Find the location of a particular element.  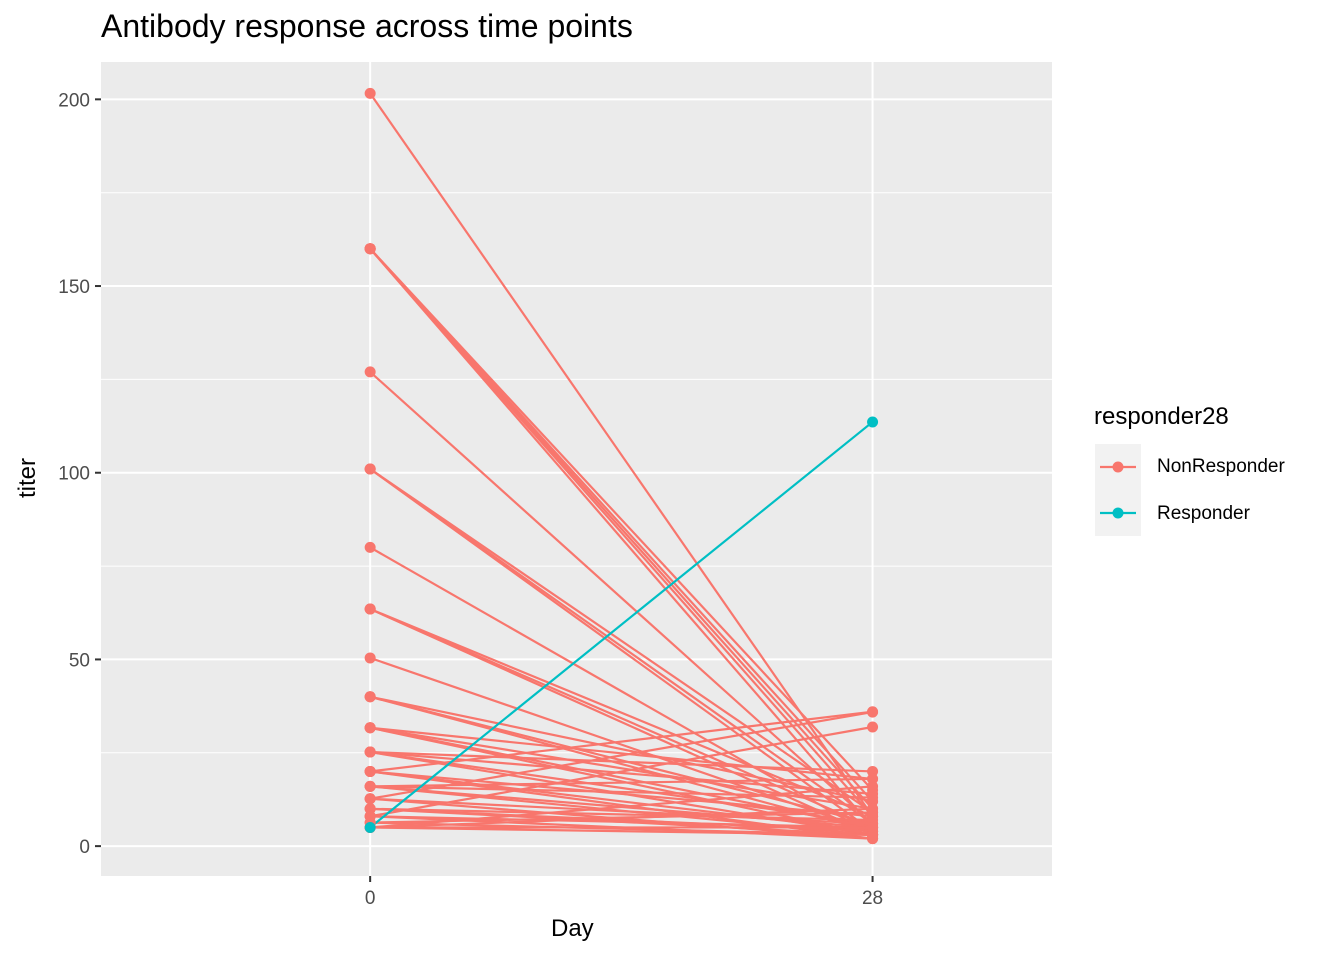

legend-key-point-responder is located at coordinates (1118, 513).